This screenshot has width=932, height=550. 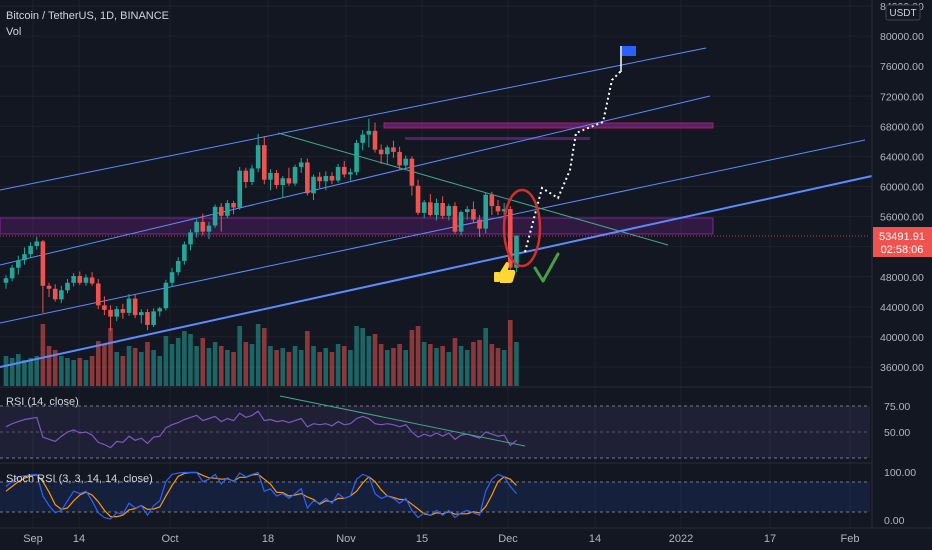 I want to click on symbol-title: Bitcoin / TetherUS, 1D, BINANCE, so click(x=87, y=16).